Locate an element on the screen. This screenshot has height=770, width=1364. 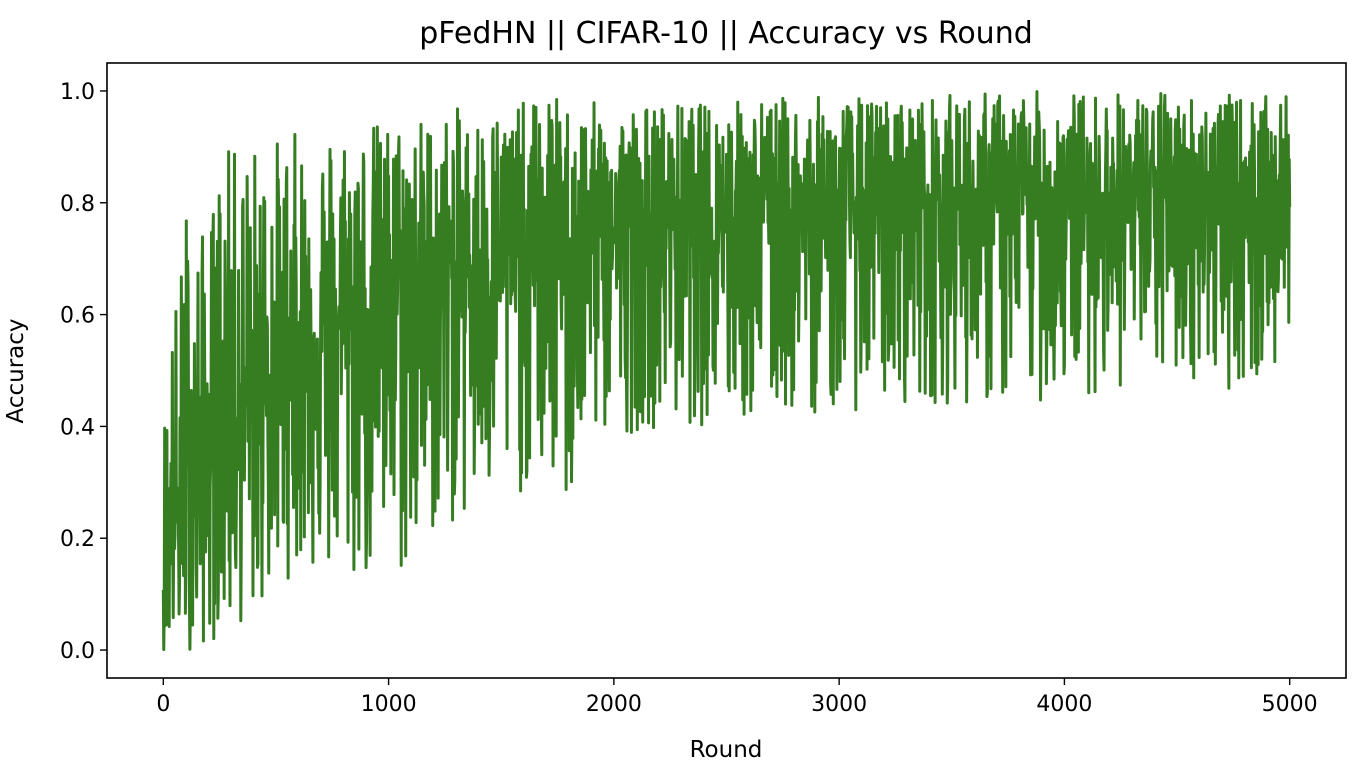
x-tick-label: 2000 is located at coordinates (614, 704).